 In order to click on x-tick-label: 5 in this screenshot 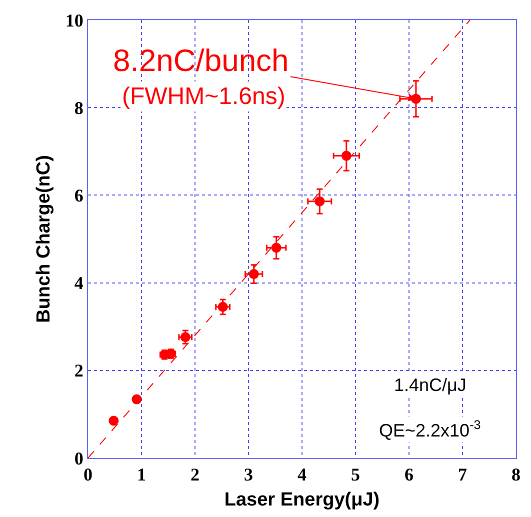, I will do `click(355, 474)`.